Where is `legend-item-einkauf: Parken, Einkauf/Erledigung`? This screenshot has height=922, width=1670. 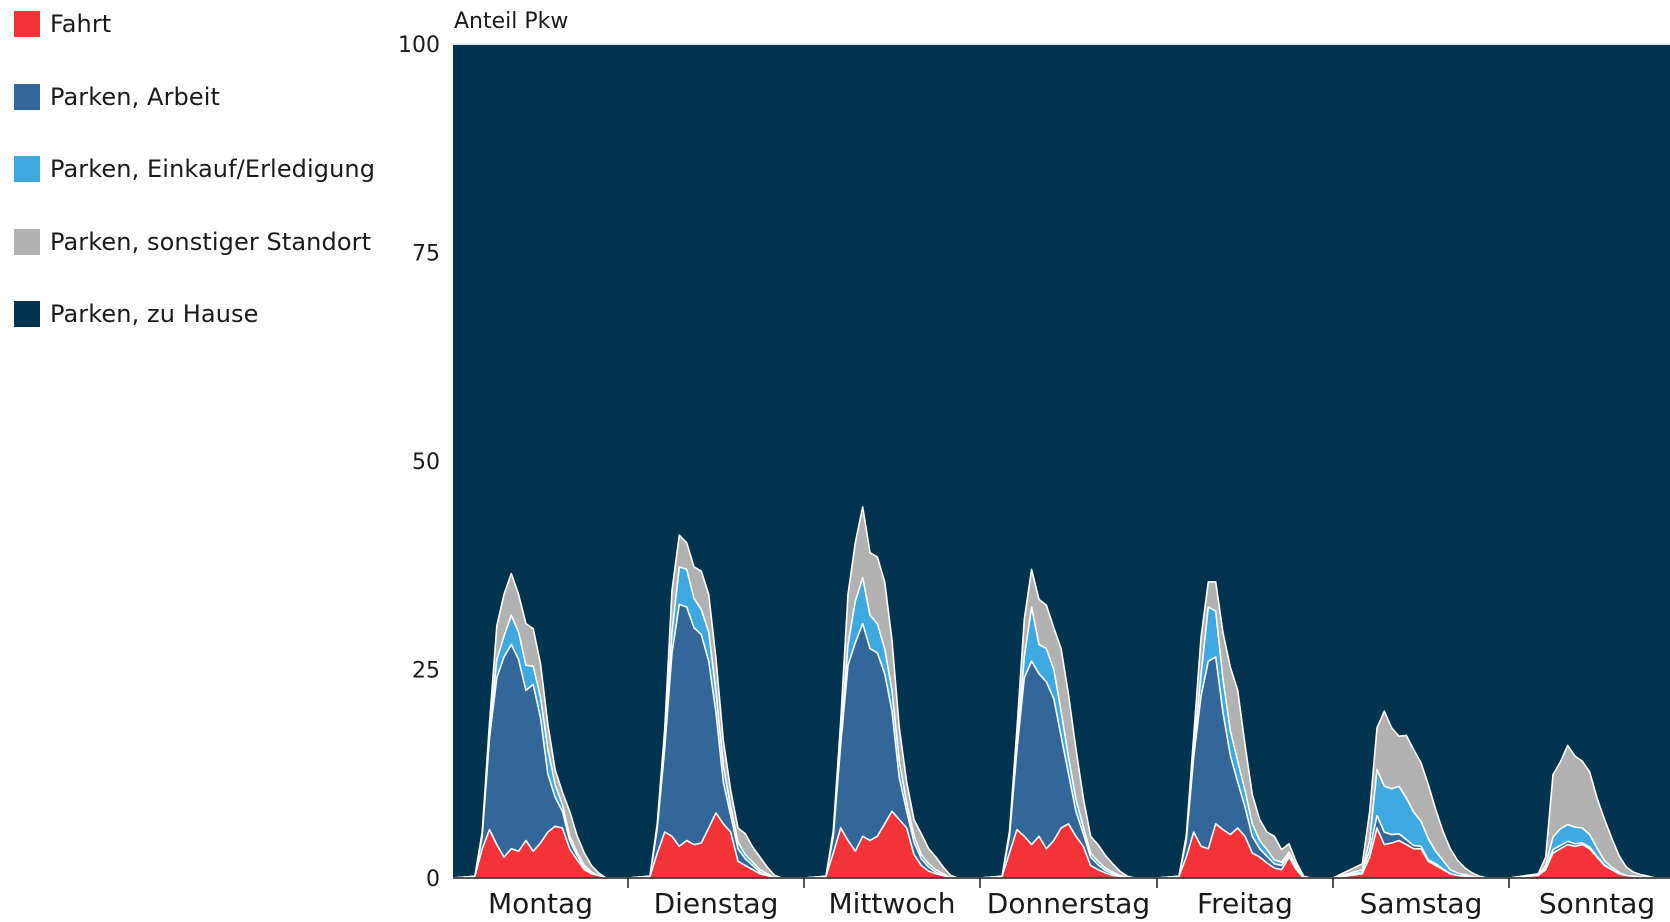 legend-item-einkauf: Parken, Einkauf/Erledigung is located at coordinates (194, 169).